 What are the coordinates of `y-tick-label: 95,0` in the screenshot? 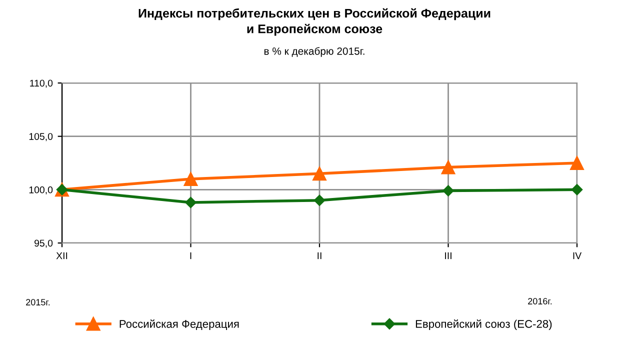 It's located at (43, 244).